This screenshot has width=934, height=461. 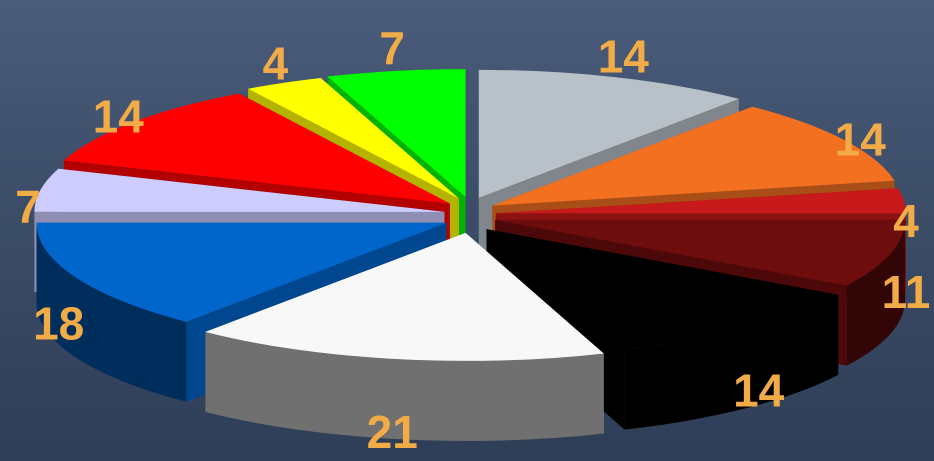 What do you see at coordinates (119, 116) in the screenshot?
I see `slice-value-label-9: 14` at bounding box center [119, 116].